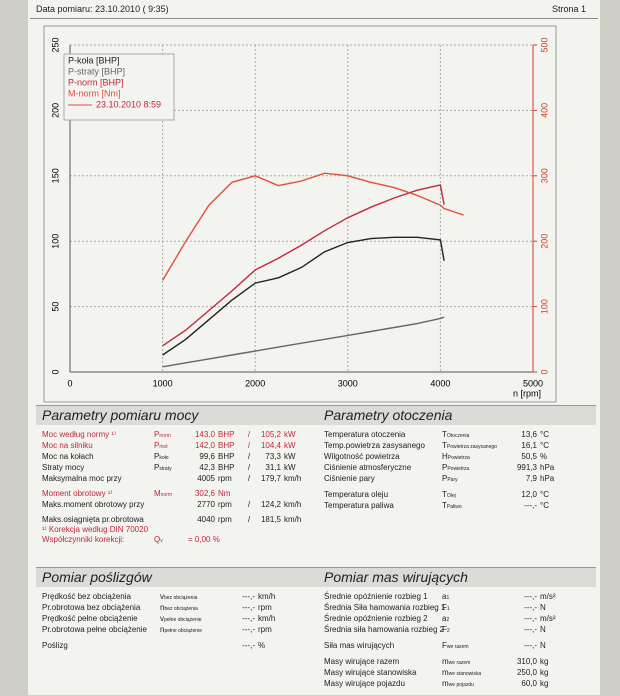 The image size is (620, 696). I want to click on symbol-sub: Olej, so click(451, 496).